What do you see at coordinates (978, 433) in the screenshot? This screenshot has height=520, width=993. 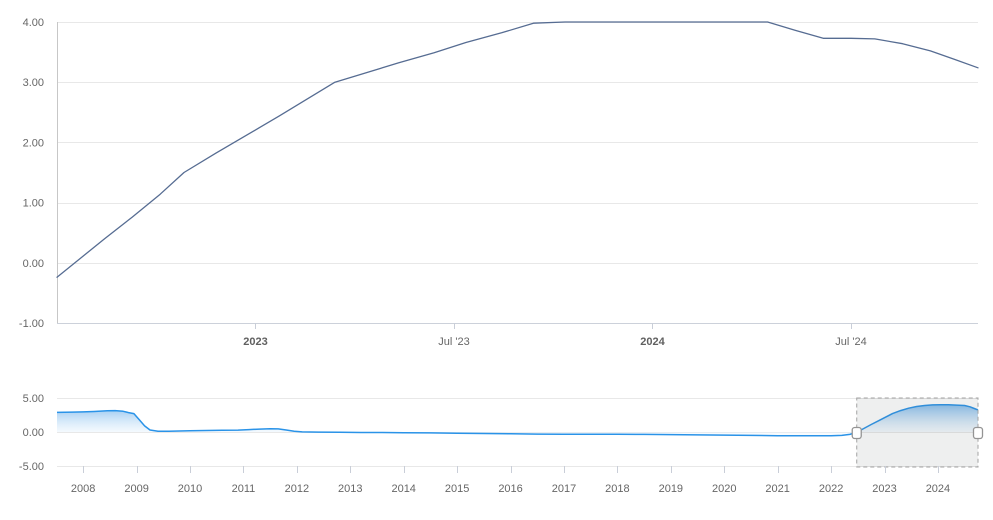 I see `navigator-handle-right` at bounding box center [978, 433].